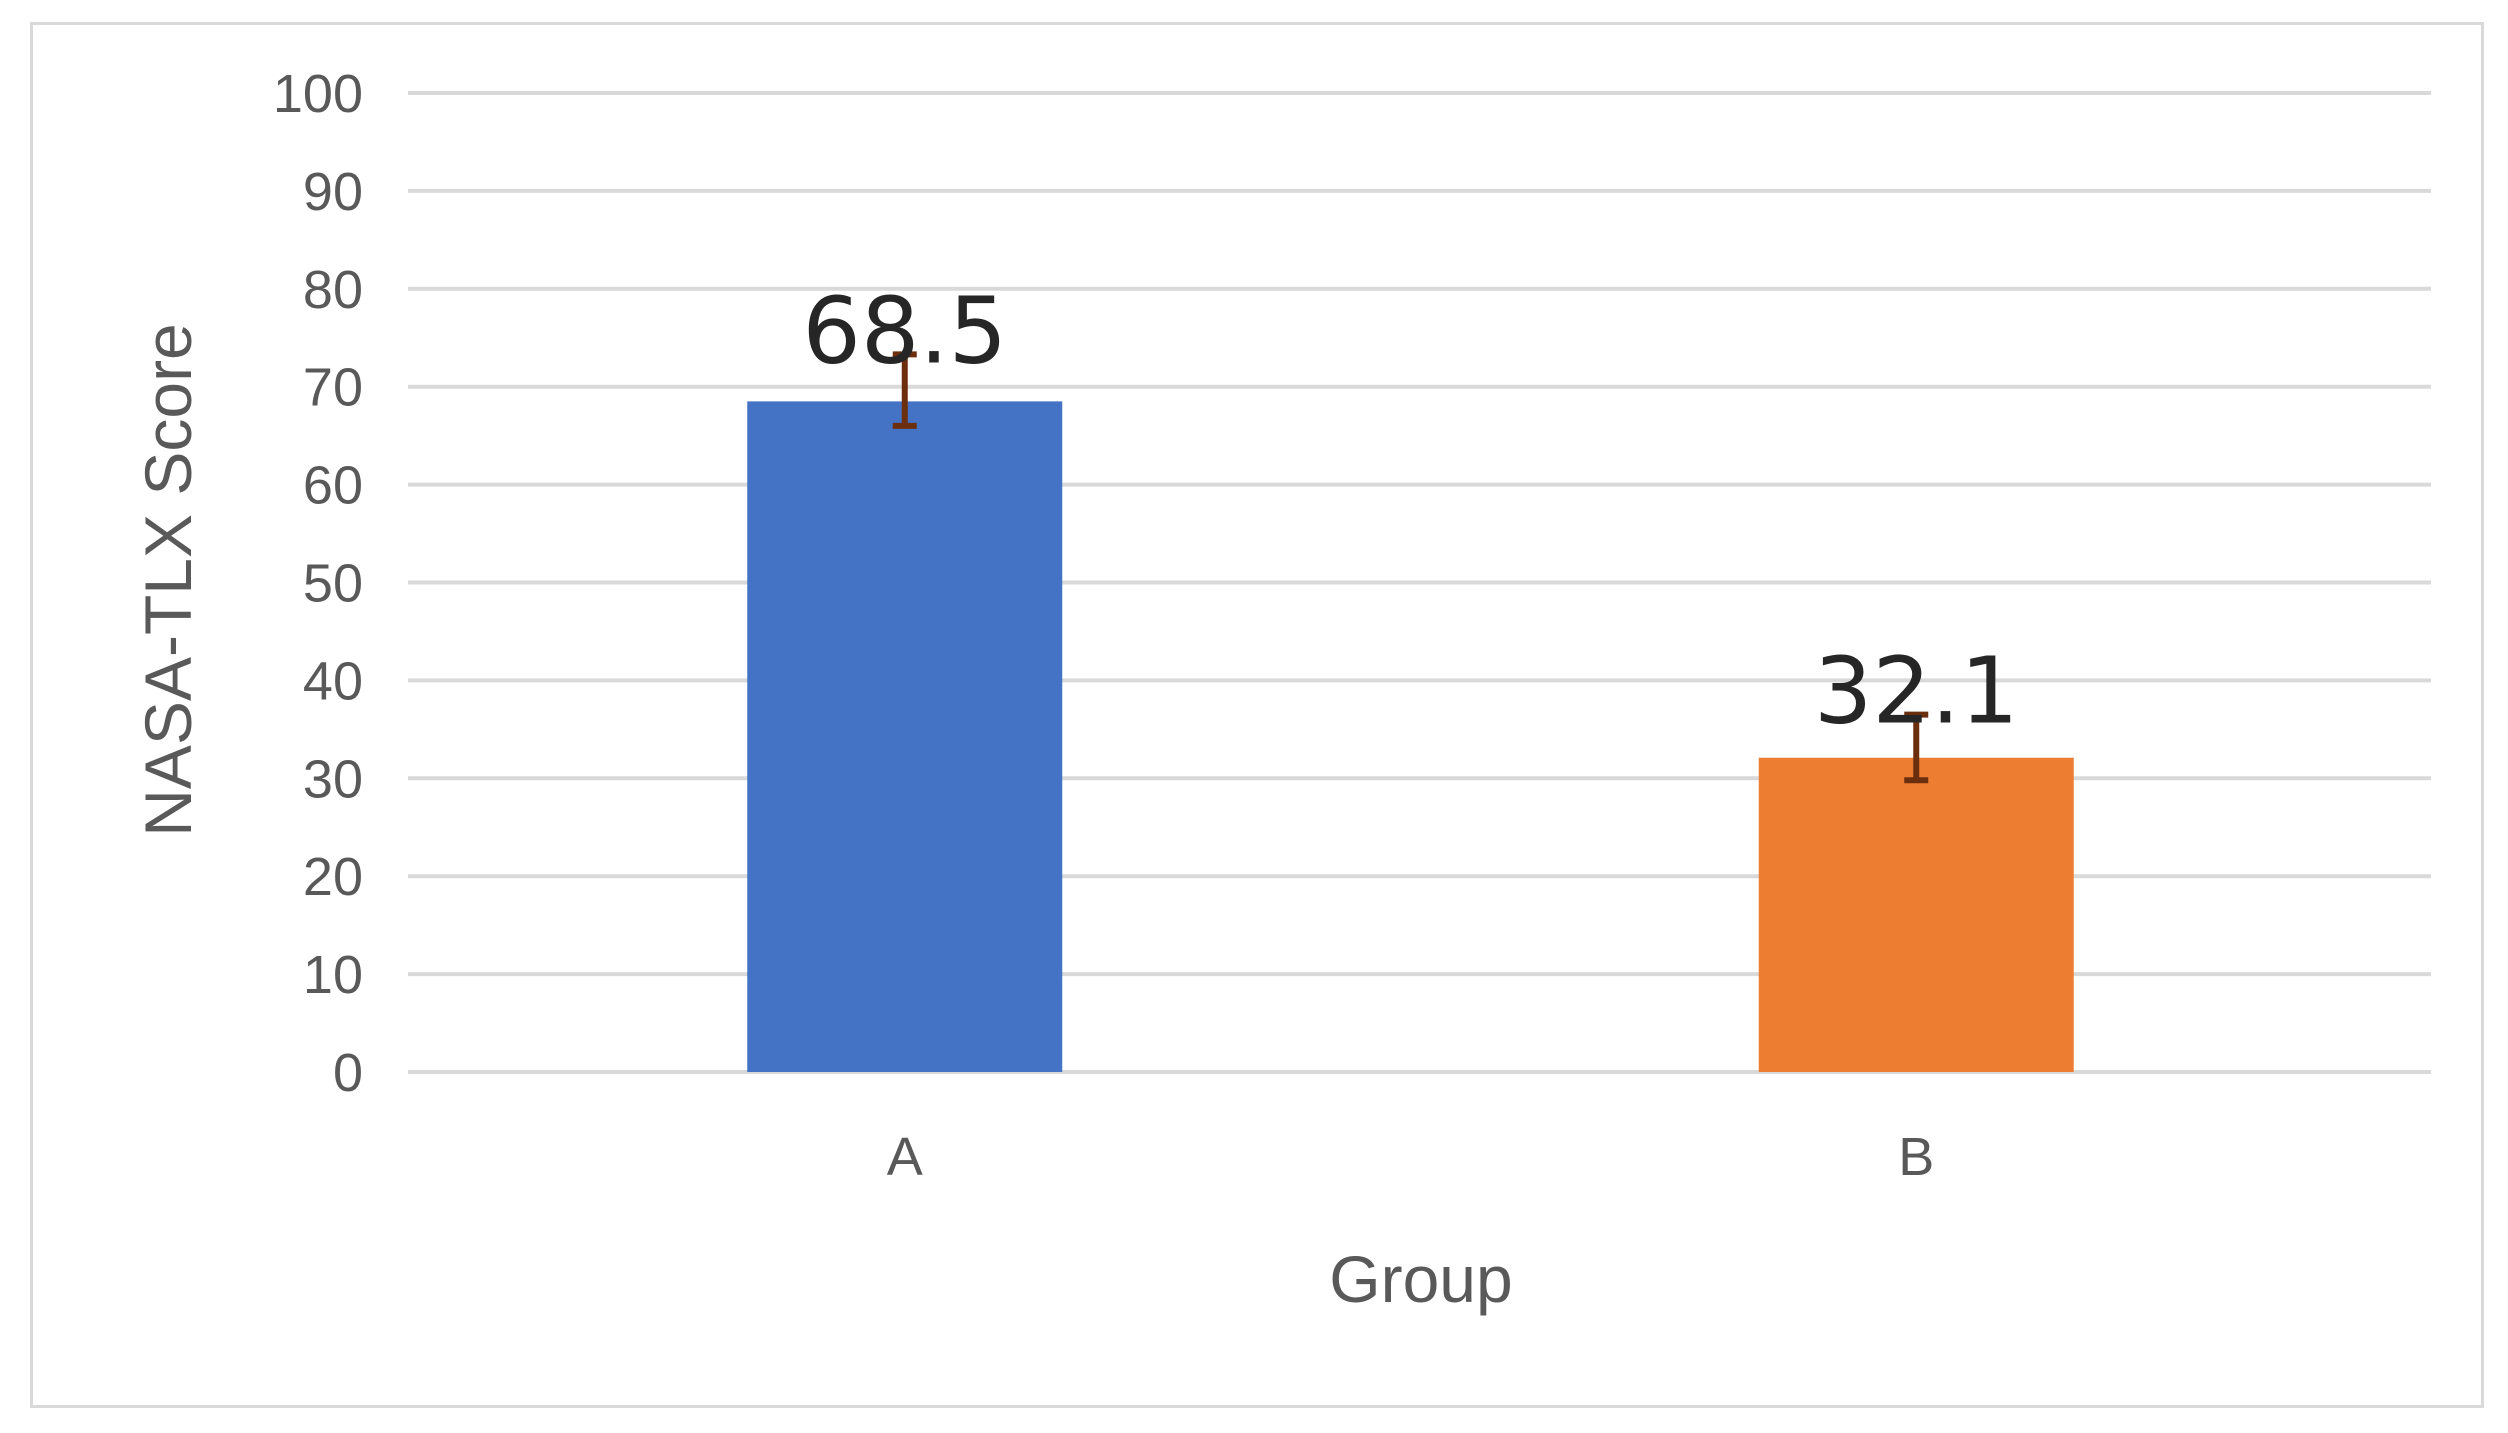 This screenshot has height=1433, width=2508. I want to click on y-tick-label: 50, so click(333, 584).